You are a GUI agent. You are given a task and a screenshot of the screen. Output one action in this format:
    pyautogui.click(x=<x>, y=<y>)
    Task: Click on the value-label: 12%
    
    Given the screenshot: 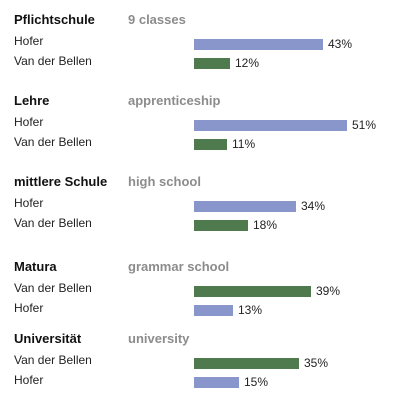 What is the action you would take?
    pyautogui.click(x=247, y=63)
    